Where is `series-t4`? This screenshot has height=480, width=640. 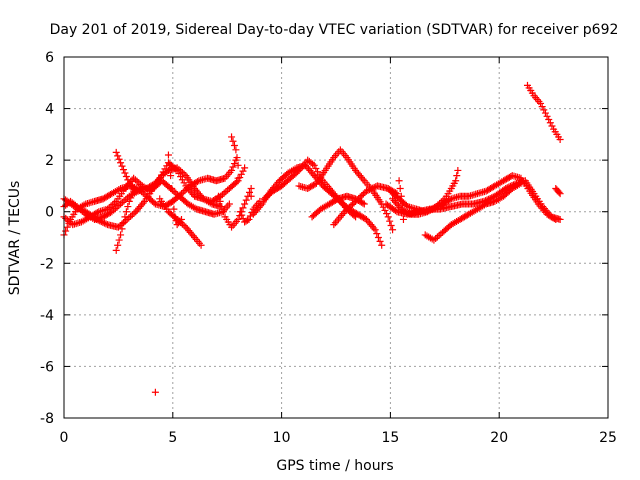 series-t4 is located at coordinates (146, 204).